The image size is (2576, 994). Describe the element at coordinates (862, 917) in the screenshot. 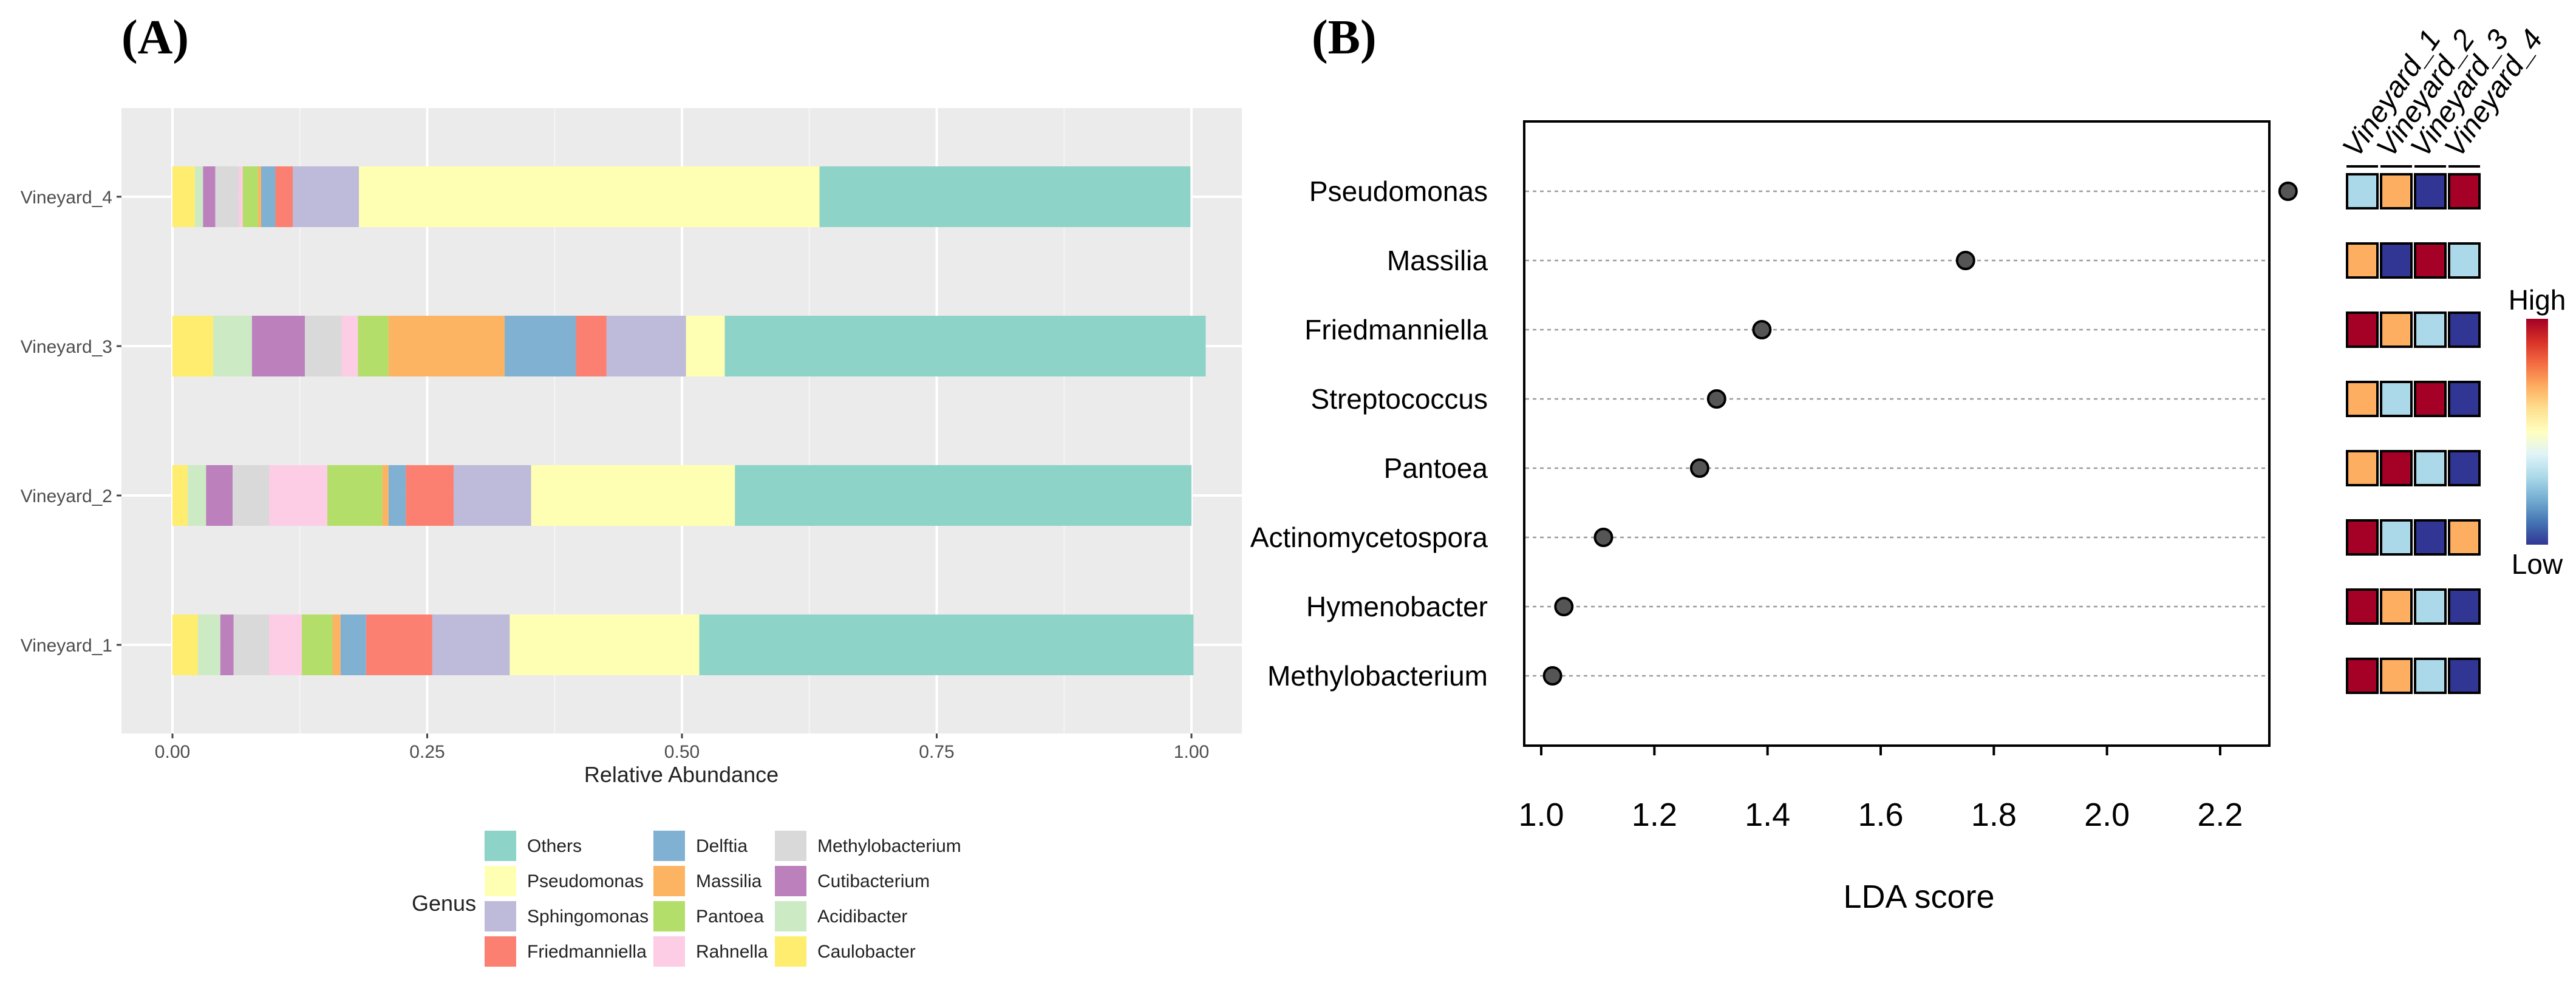

I see `legend-label-acidibacter: Acidibacter` at that location.